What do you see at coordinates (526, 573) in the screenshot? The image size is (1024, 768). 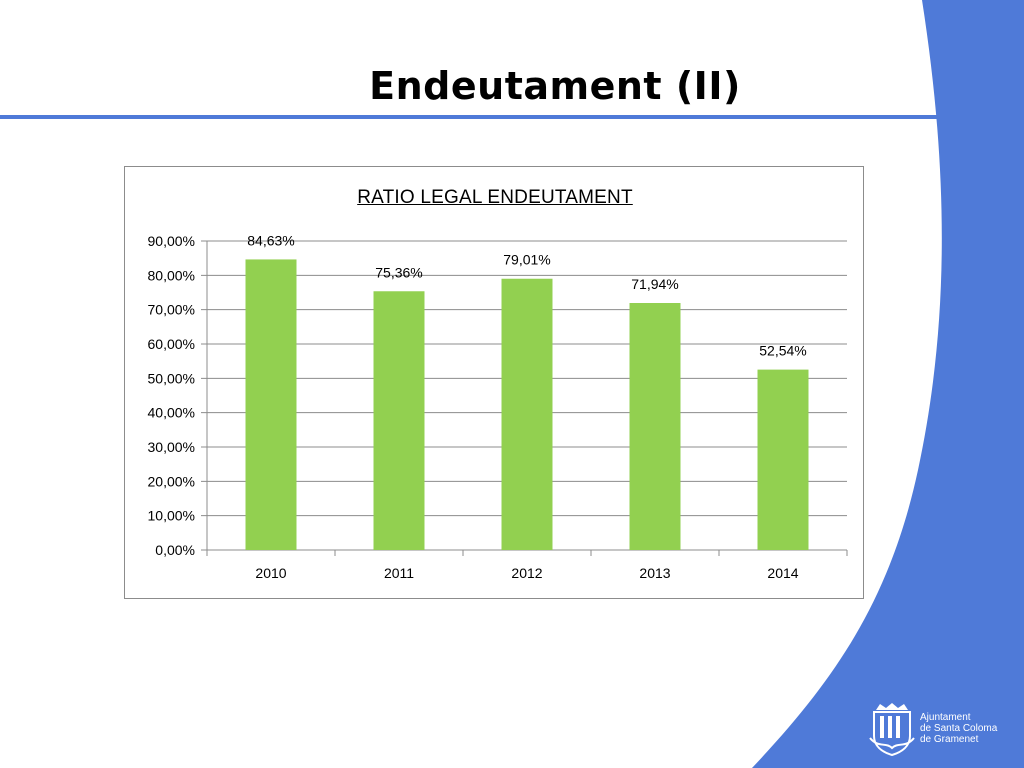 I see `x-tick-label: 2012` at bounding box center [526, 573].